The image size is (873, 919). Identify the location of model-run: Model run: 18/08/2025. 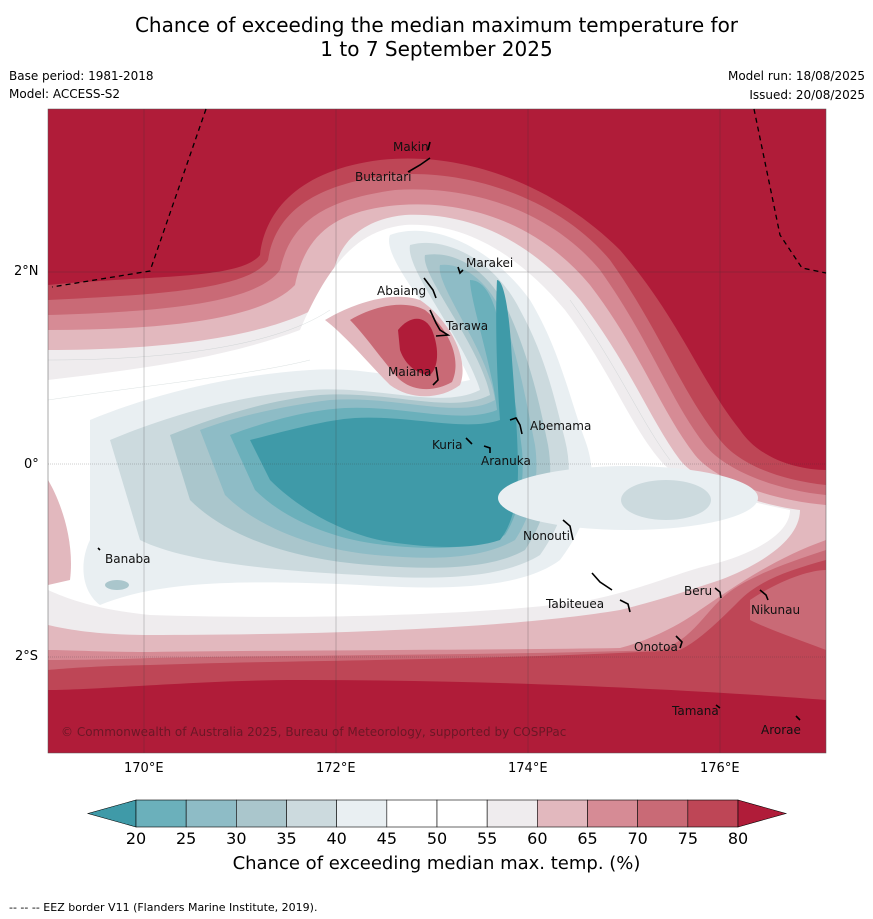
(796, 76).